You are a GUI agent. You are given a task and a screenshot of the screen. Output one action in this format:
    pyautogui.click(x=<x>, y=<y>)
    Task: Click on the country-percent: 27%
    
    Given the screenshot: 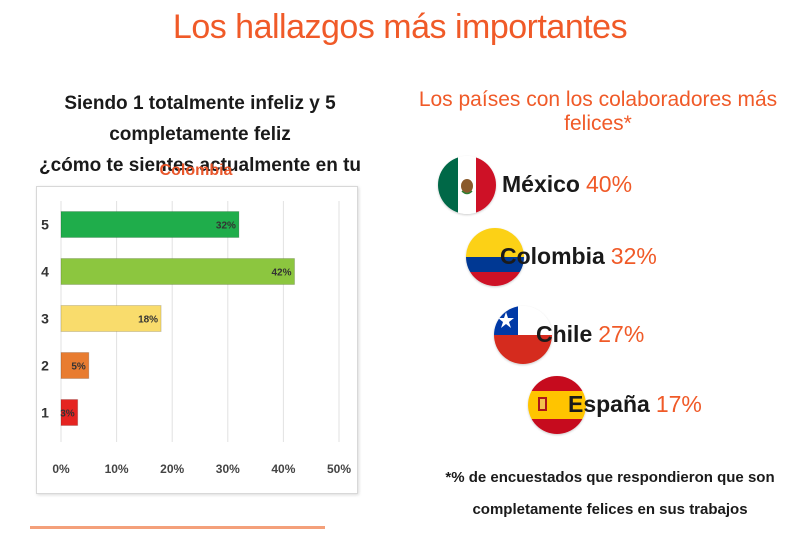 What is the action you would take?
    pyautogui.click(x=621, y=334)
    